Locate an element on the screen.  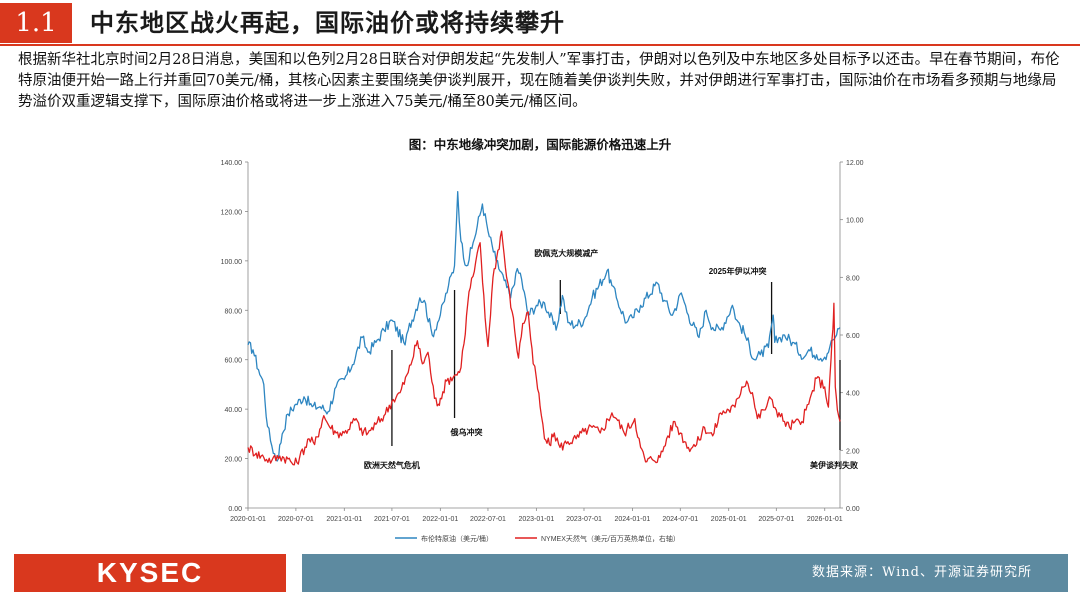
header-divider is located at coordinates (540, 45).